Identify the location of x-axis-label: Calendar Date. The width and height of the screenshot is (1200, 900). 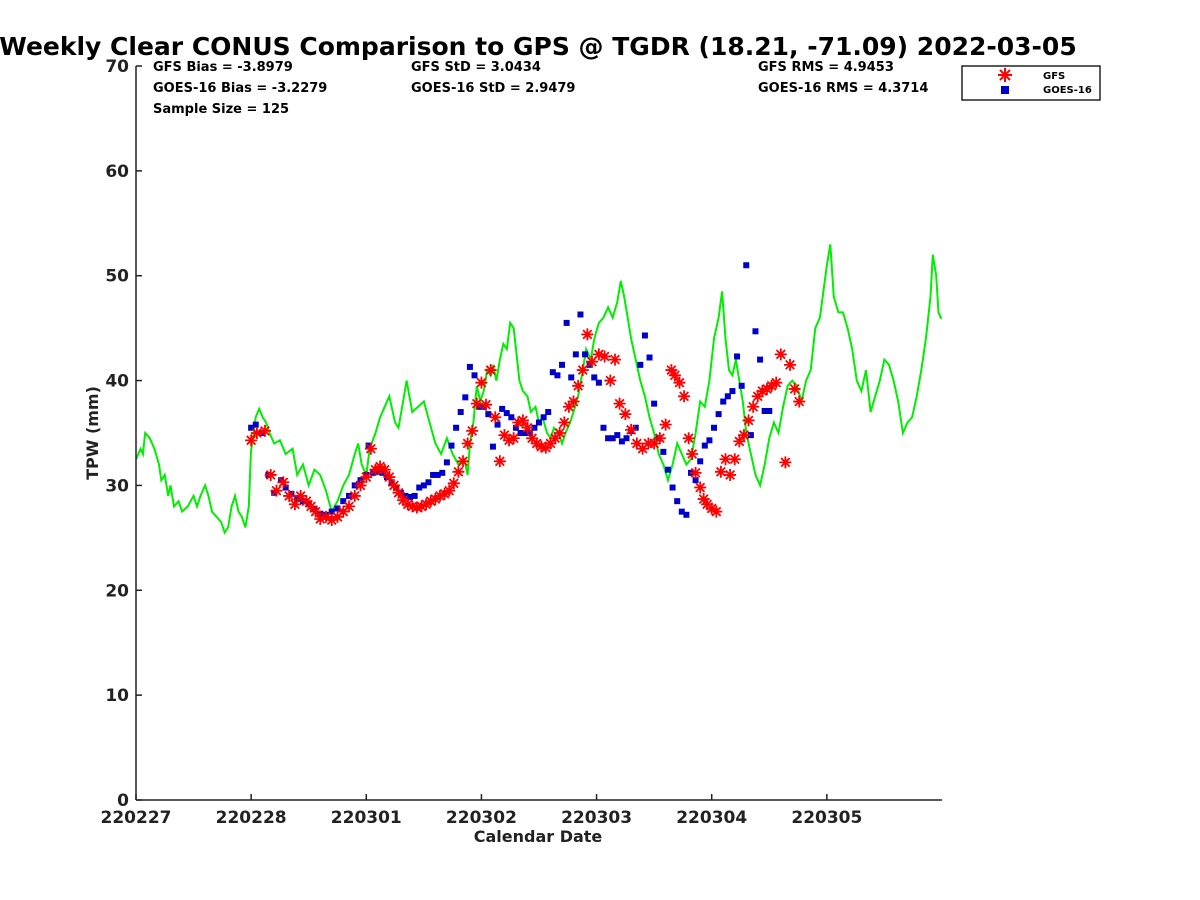
(538, 836).